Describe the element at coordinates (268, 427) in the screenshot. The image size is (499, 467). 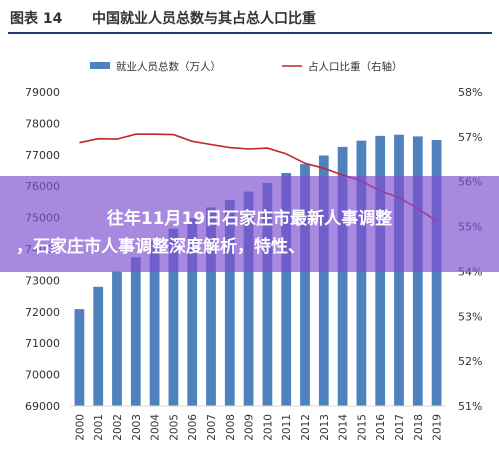
I see `x-tick-2010: 2010` at that location.